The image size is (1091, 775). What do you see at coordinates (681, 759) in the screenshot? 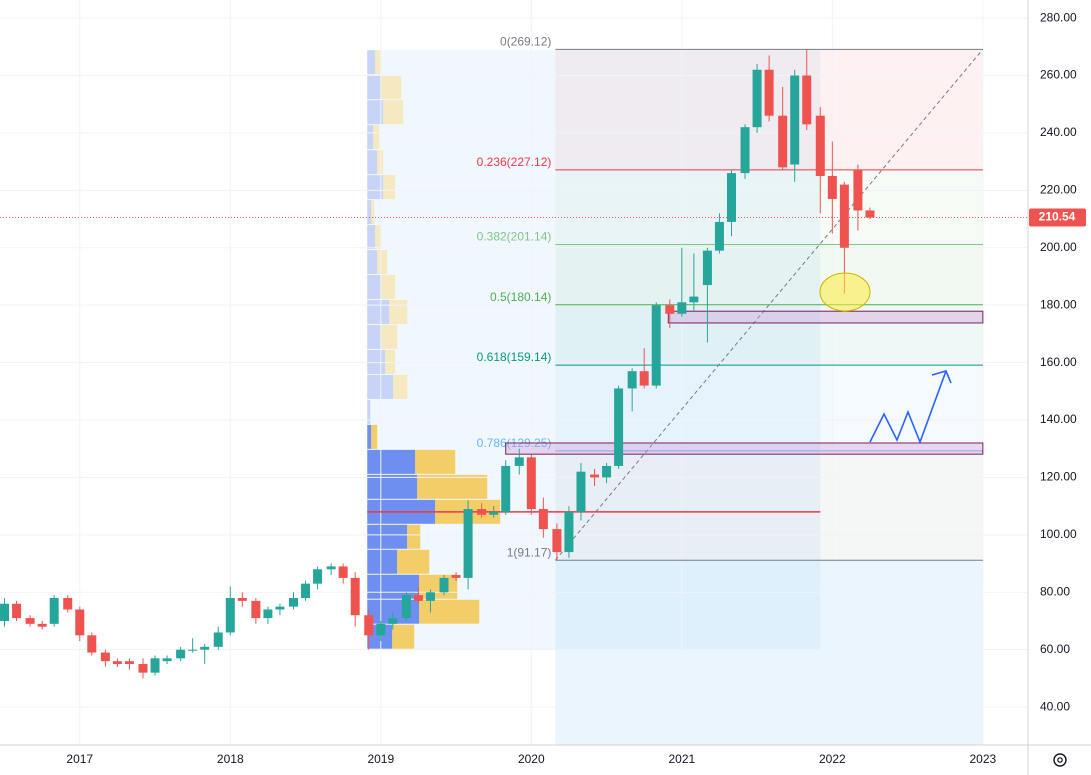
I see `x-tick-label: 2021` at bounding box center [681, 759].